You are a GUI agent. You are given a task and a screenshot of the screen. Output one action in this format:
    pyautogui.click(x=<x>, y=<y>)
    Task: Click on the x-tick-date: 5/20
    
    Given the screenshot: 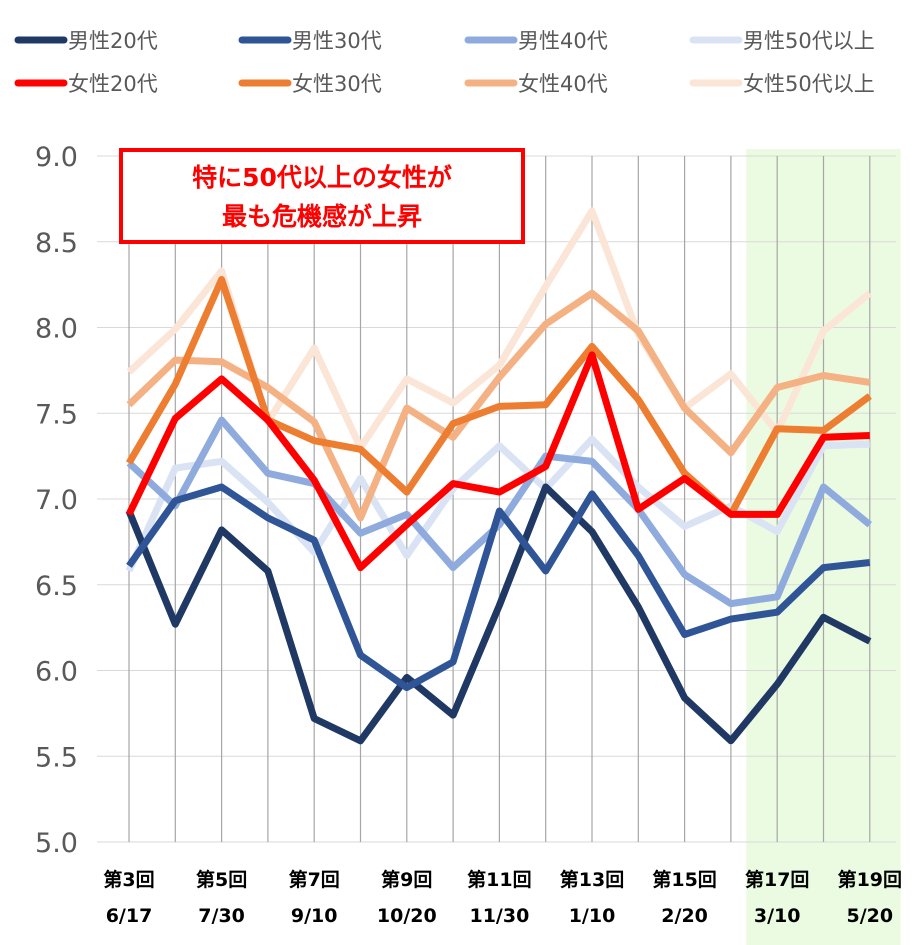 What is the action you would take?
    pyautogui.click(x=869, y=916)
    